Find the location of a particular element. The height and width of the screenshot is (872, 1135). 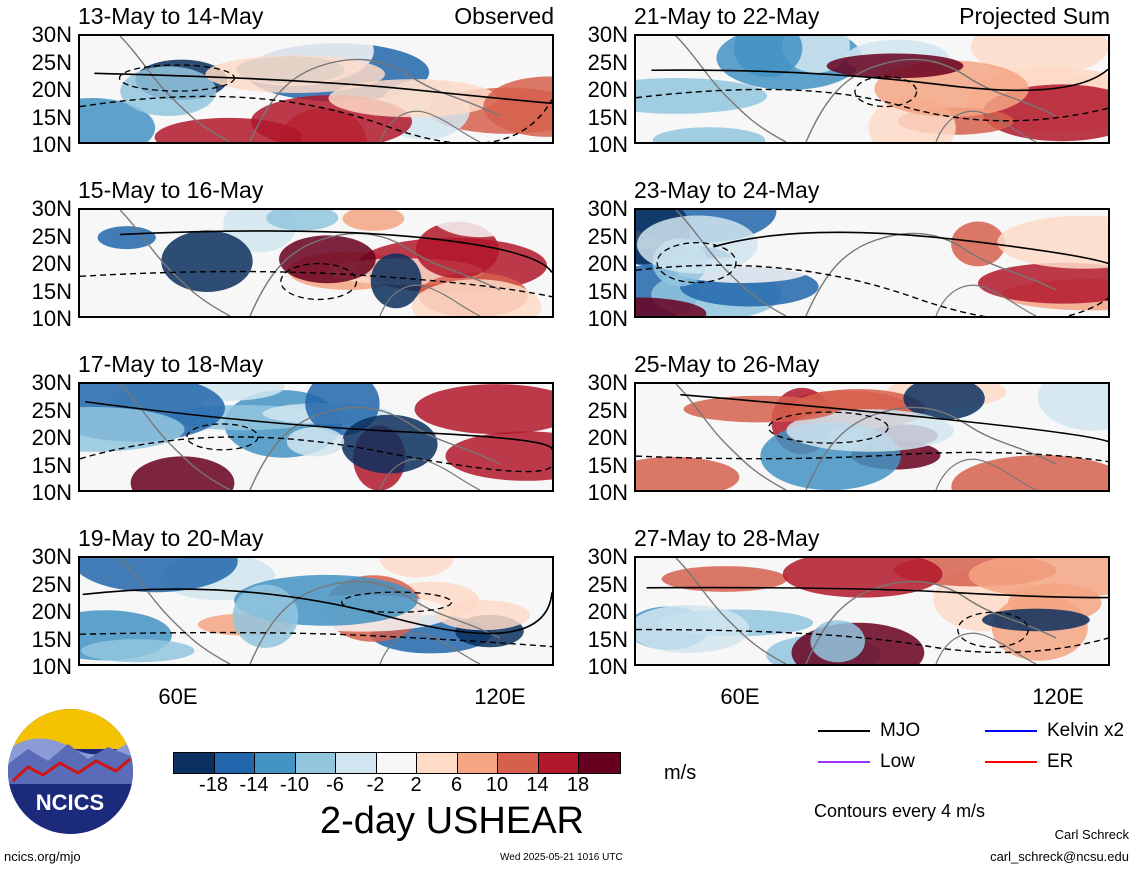

colorbar-tick-label: 18 is located at coordinates (578, 785).